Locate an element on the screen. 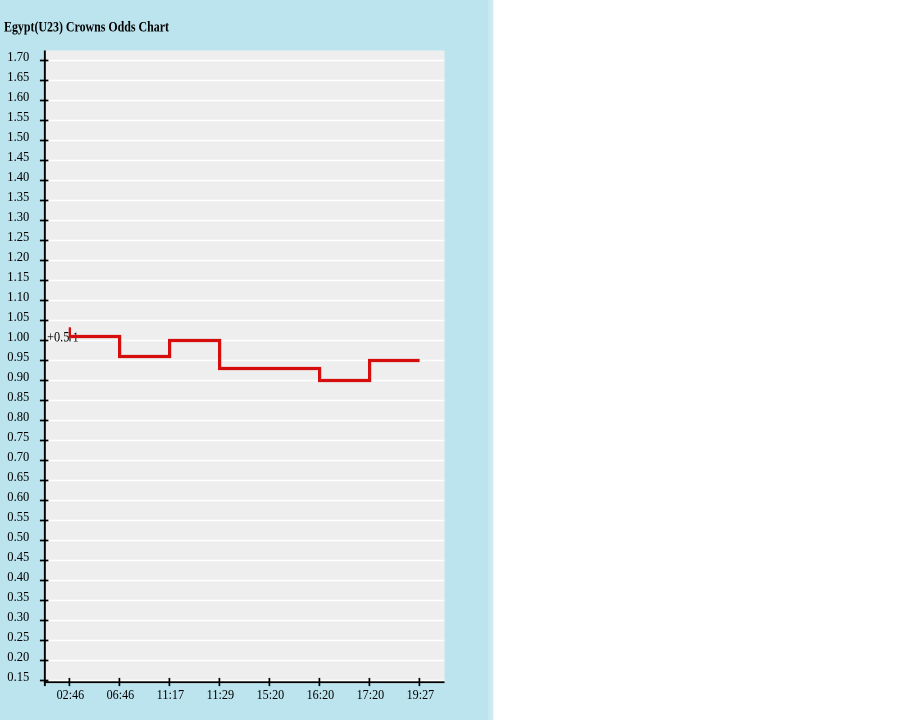  svg-text: 0.15 is located at coordinates (18, 677).